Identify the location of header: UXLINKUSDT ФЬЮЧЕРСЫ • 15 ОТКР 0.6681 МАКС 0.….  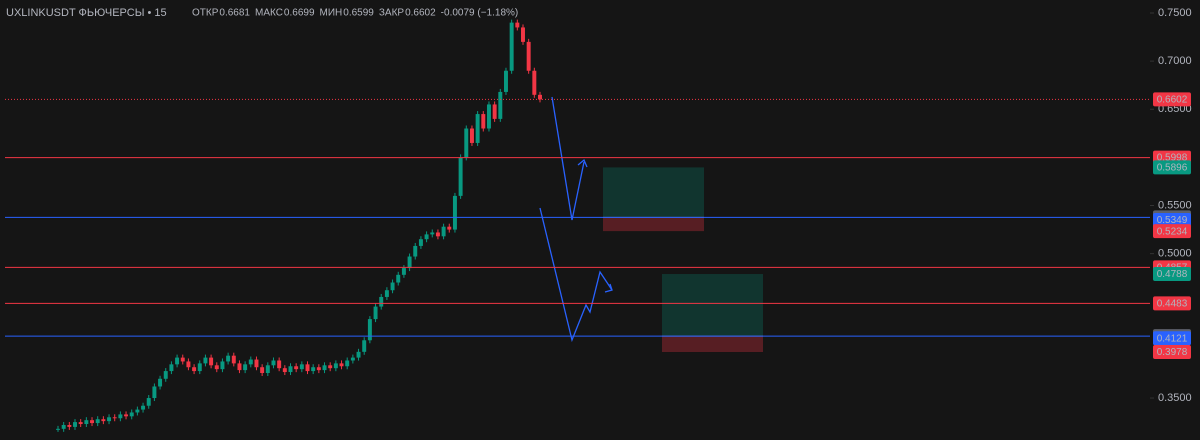
(262, 13).